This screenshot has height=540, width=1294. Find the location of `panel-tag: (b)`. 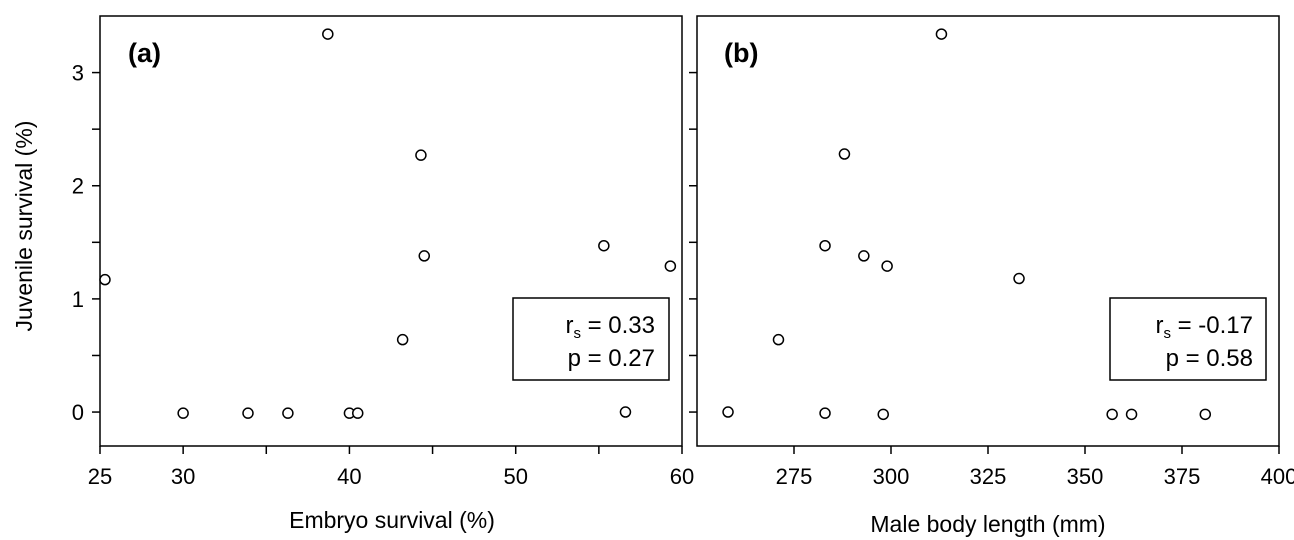

panel-tag: (b) is located at coordinates (741, 53).